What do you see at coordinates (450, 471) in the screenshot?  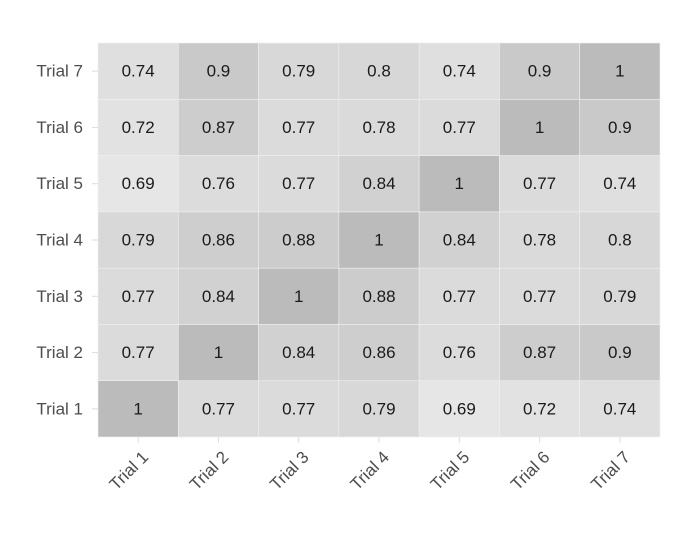 I see `x-tick-label: Trial 5` at bounding box center [450, 471].